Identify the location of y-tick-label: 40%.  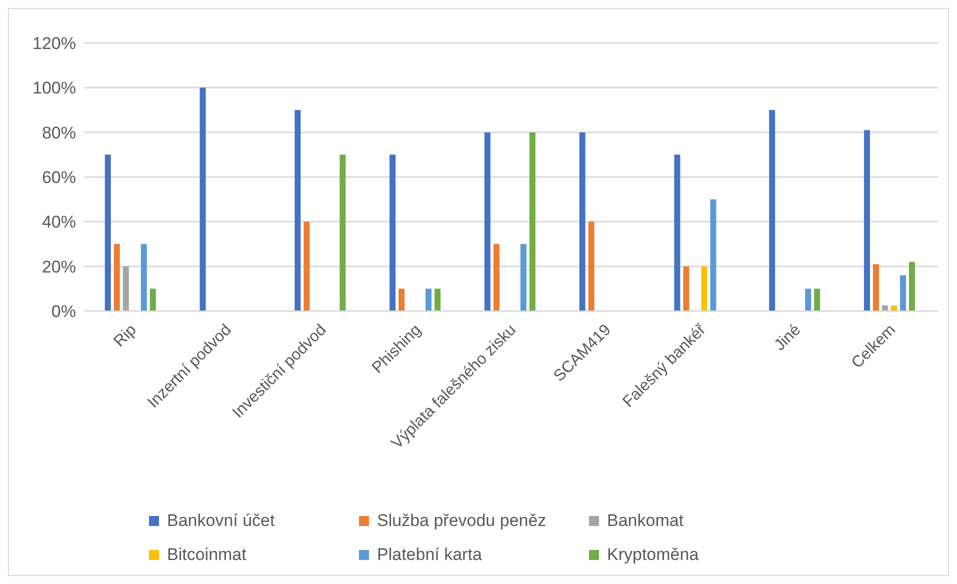
(59, 222).